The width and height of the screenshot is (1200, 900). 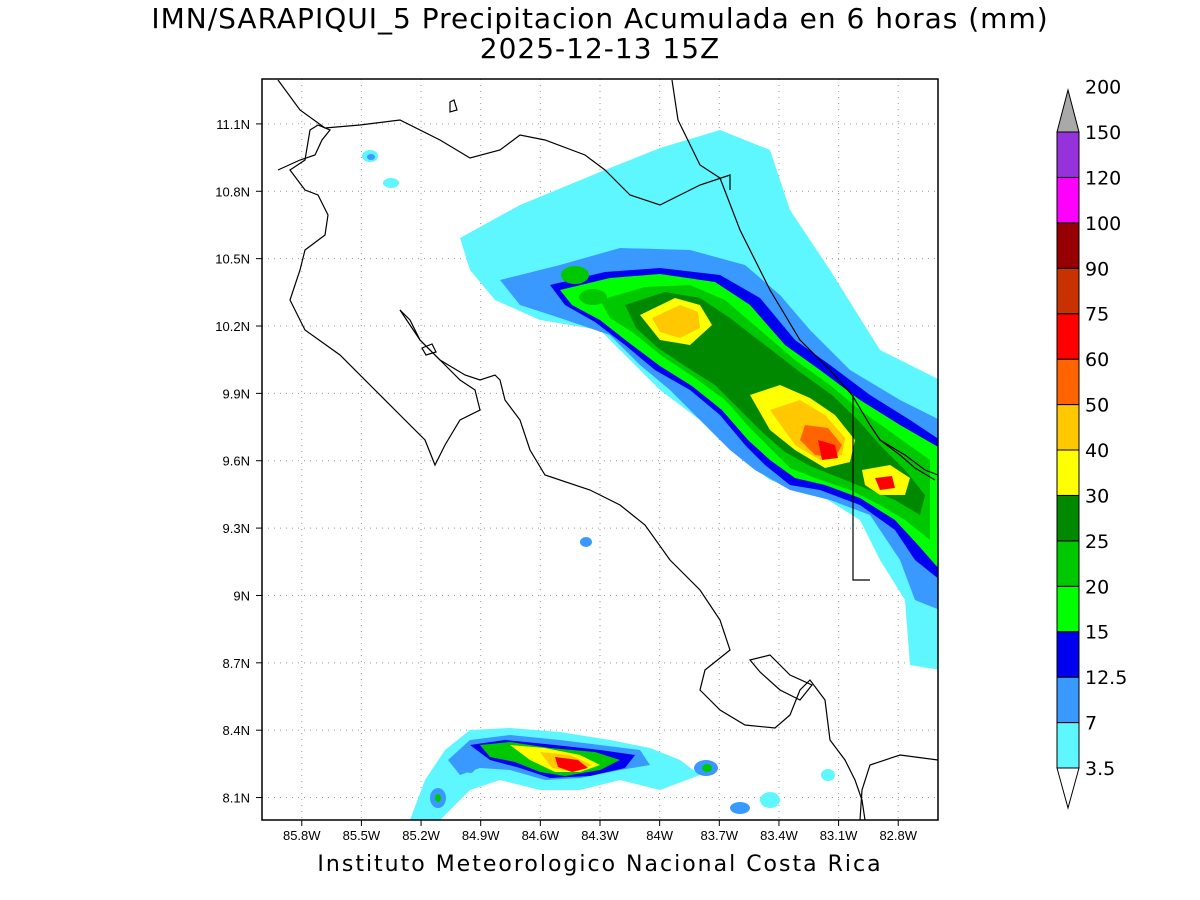 What do you see at coordinates (1103, 178) in the screenshot?
I see `colorbar-label: 120` at bounding box center [1103, 178].